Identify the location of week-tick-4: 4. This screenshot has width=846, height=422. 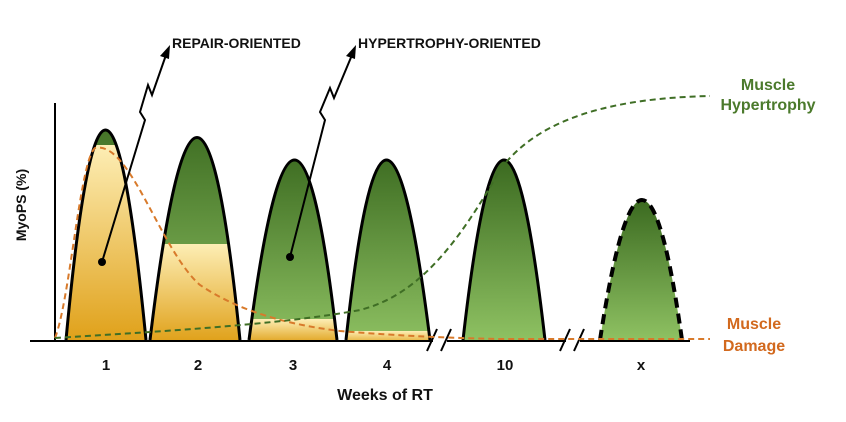
(387, 365).